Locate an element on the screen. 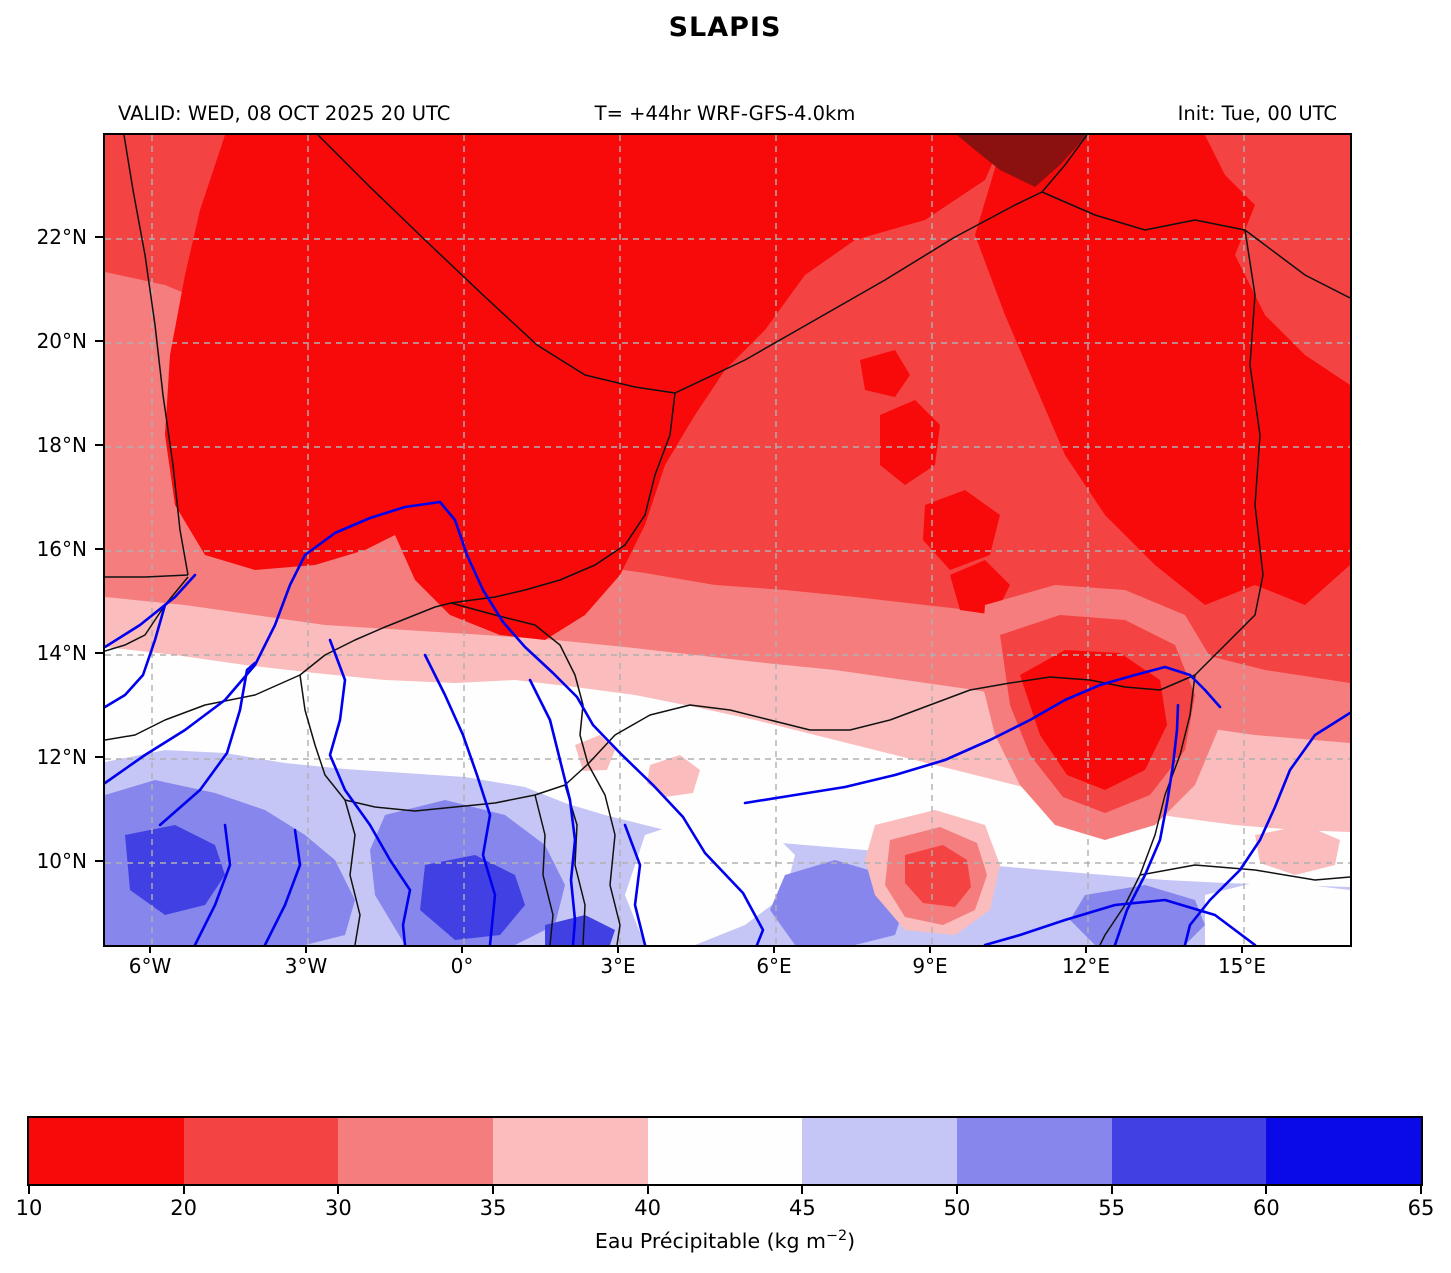  colorbar-tick-label: 30 is located at coordinates (338, 1208).